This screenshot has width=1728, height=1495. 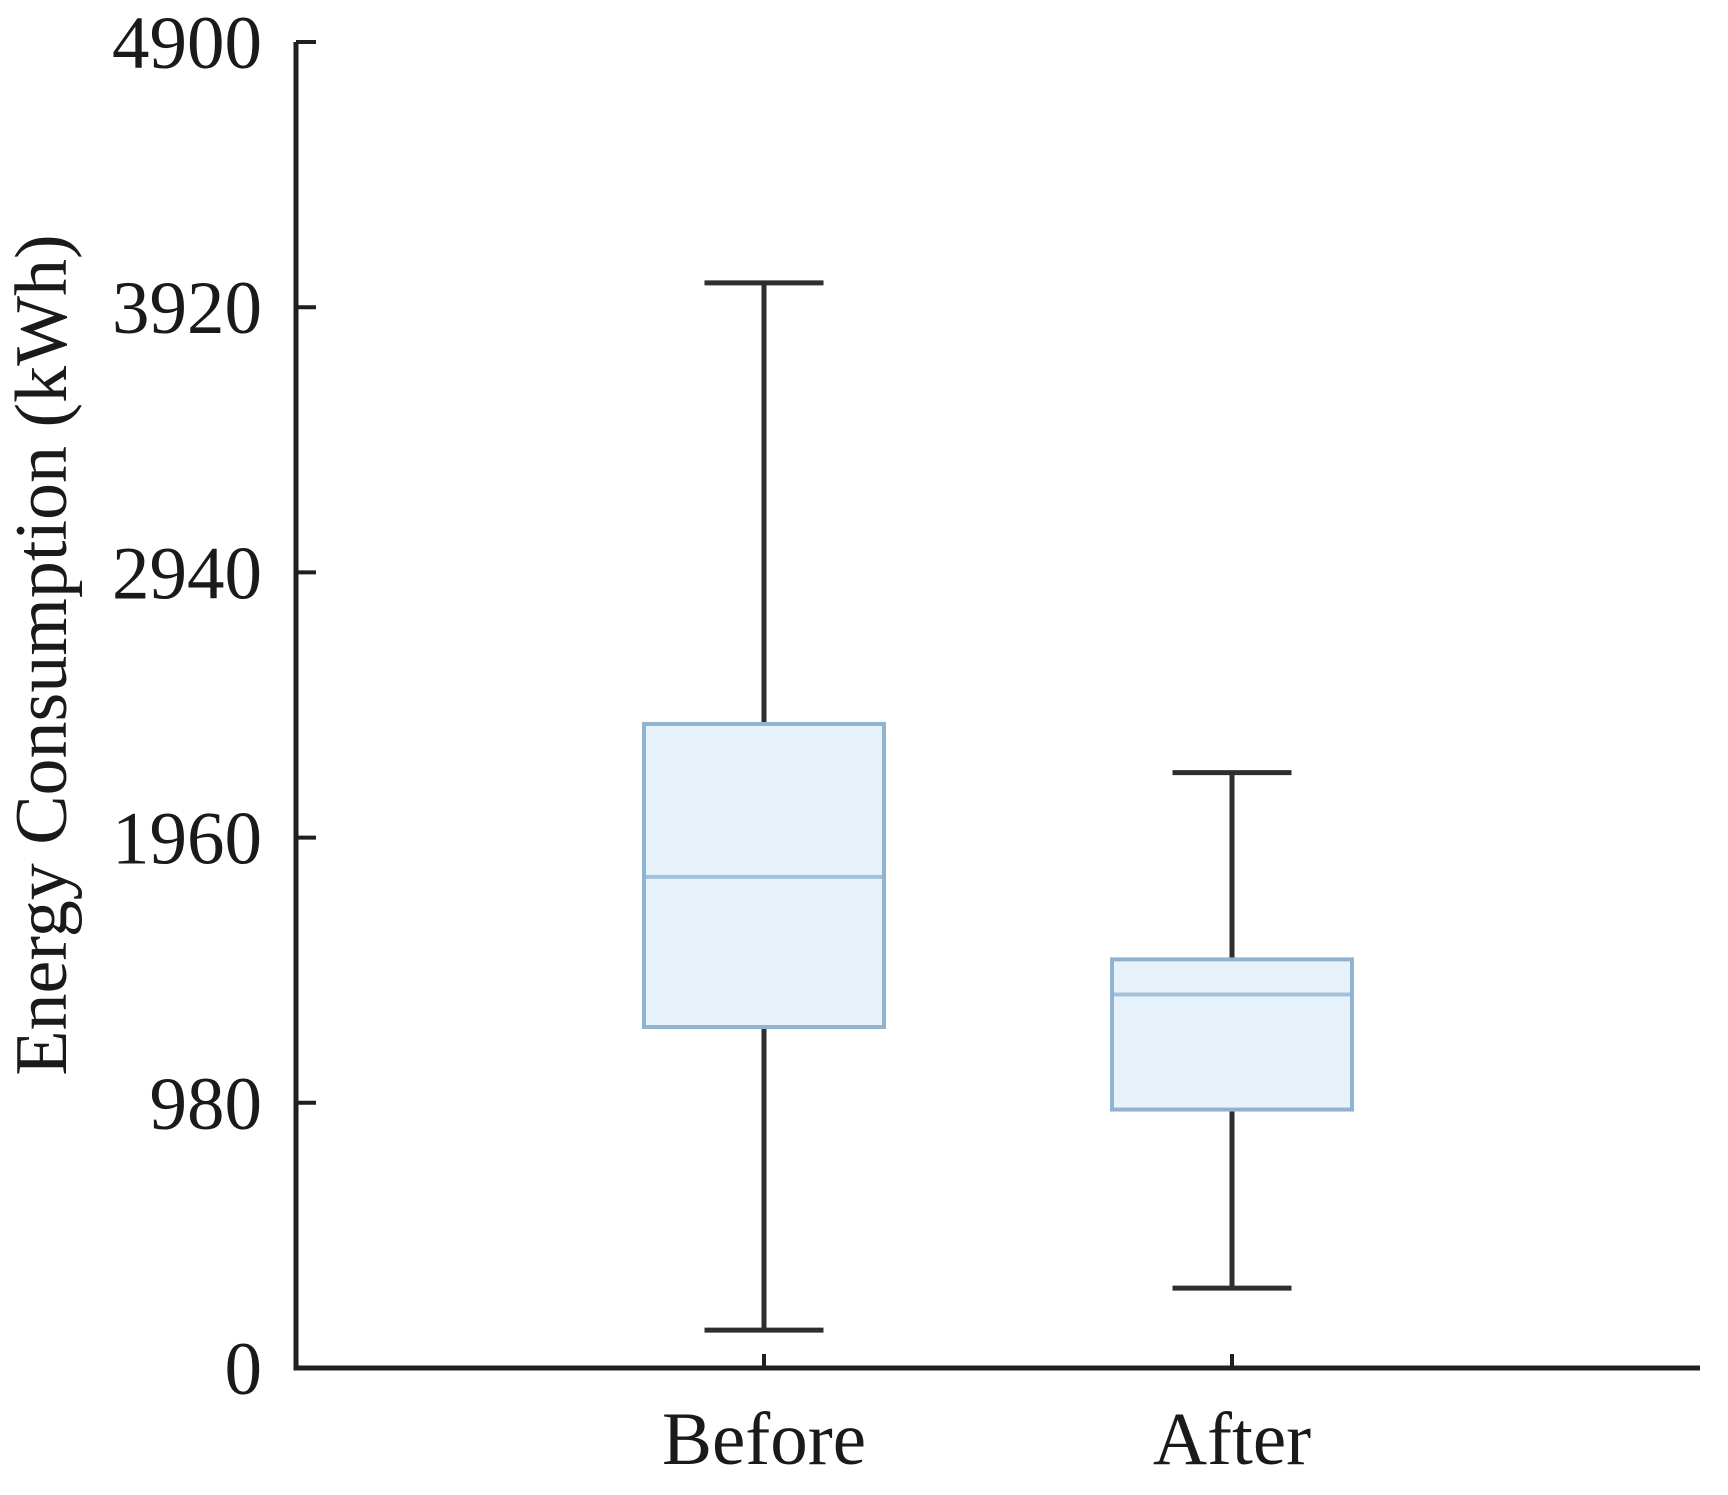 What do you see at coordinates (187, 43) in the screenshot?
I see `y-tick-label: 4900` at bounding box center [187, 43].